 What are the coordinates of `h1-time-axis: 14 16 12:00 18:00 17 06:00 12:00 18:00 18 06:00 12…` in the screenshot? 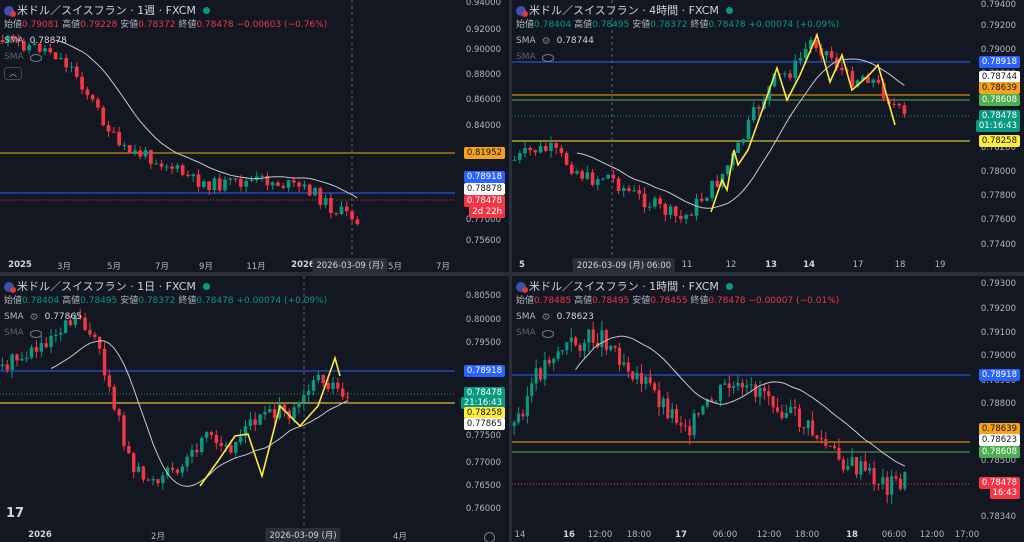 It's located at (746, 535).